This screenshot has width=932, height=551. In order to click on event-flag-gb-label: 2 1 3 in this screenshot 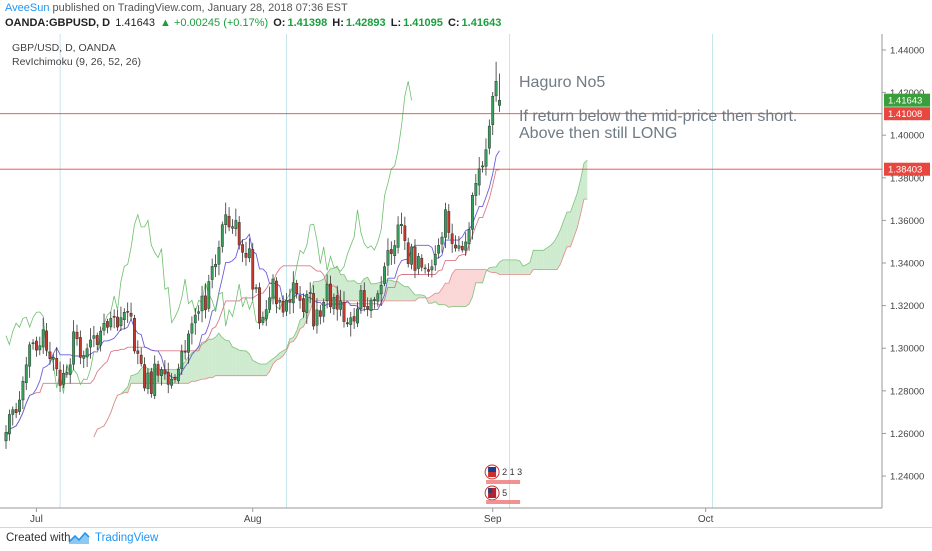, I will do `click(512, 472)`.